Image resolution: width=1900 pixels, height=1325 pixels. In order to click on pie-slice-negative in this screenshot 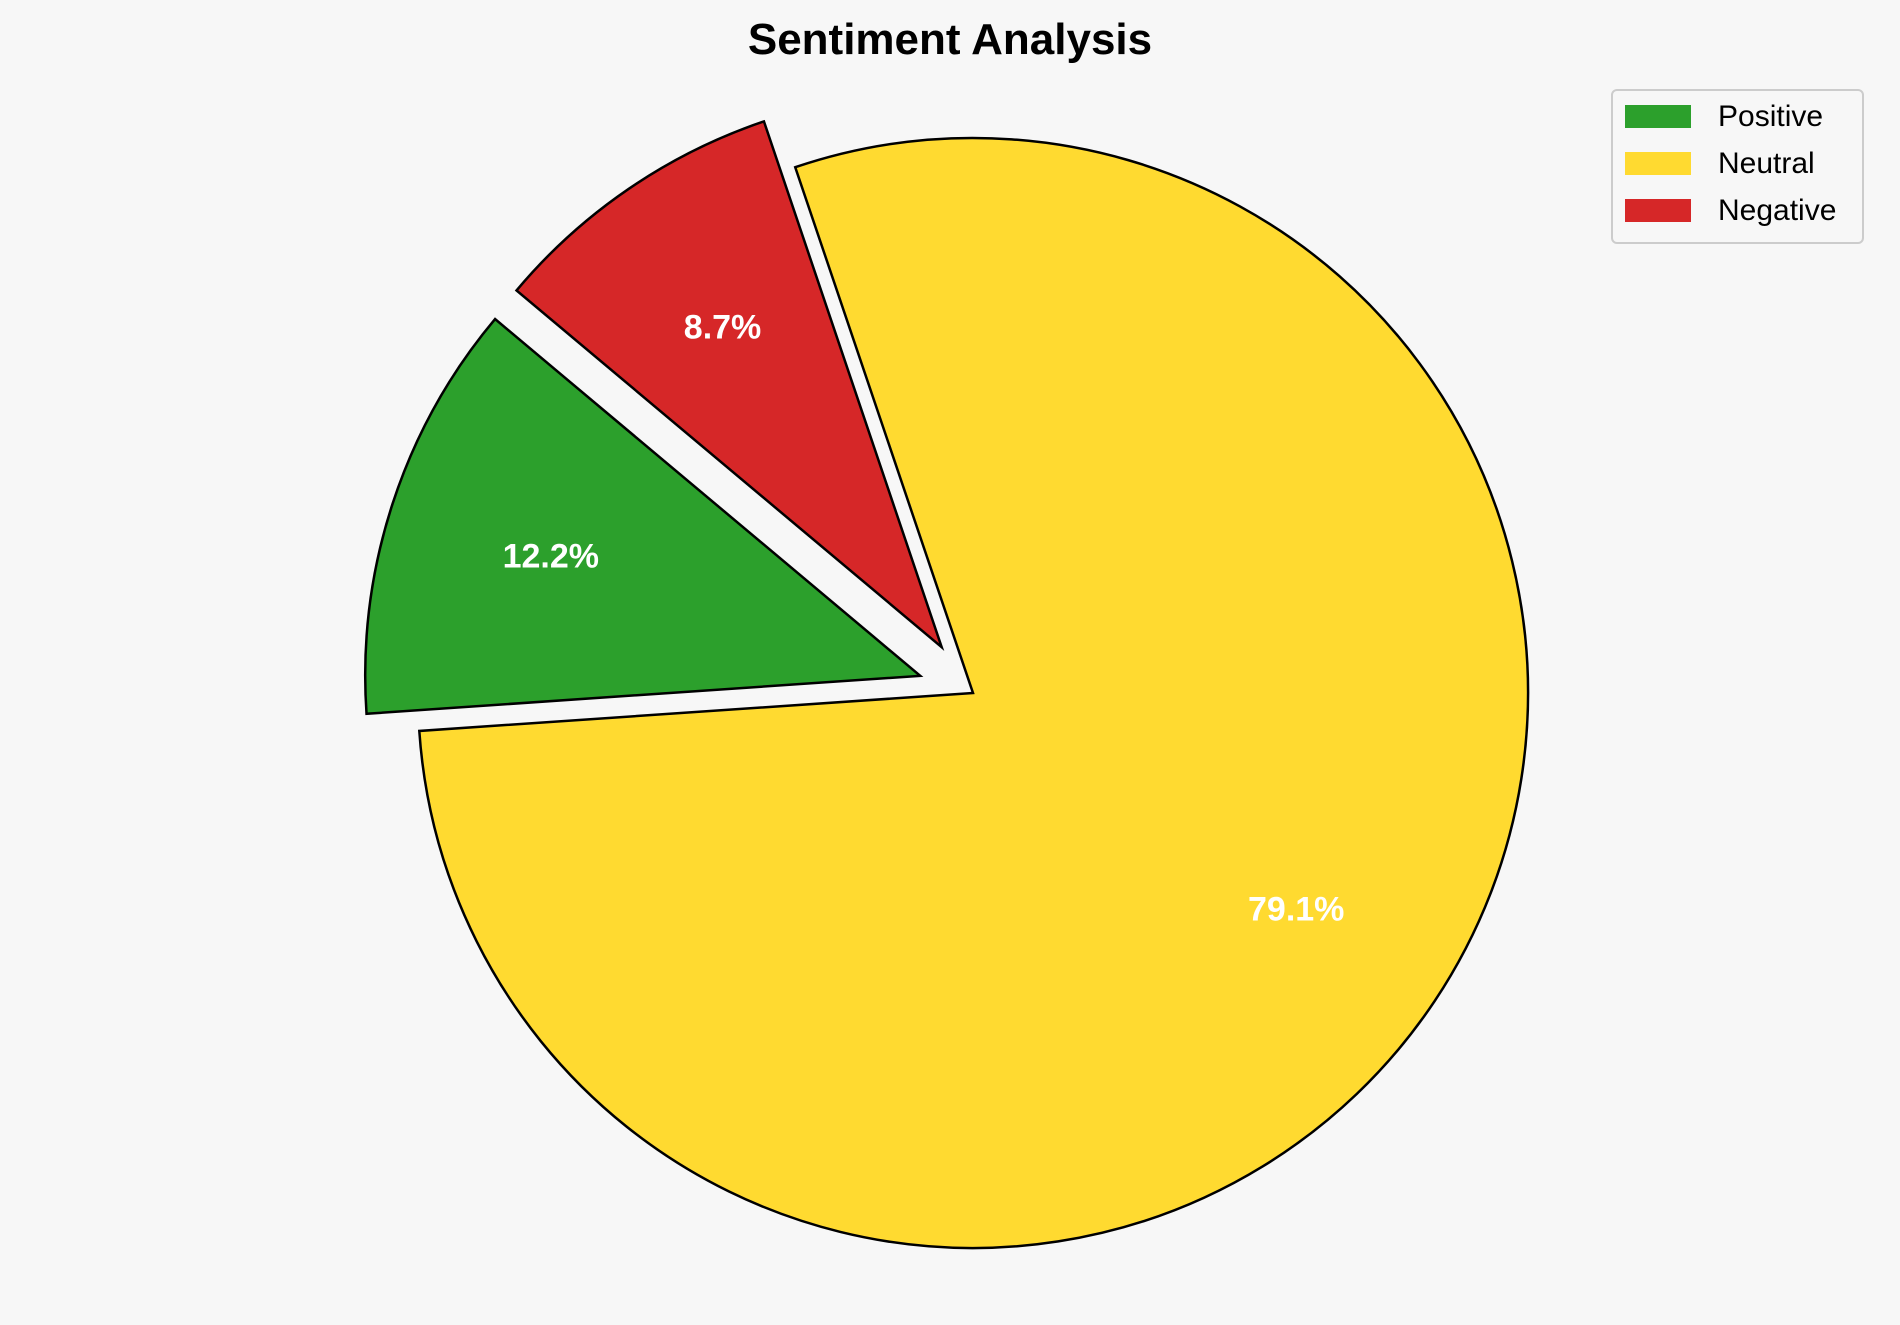, I will do `click(729, 385)`.